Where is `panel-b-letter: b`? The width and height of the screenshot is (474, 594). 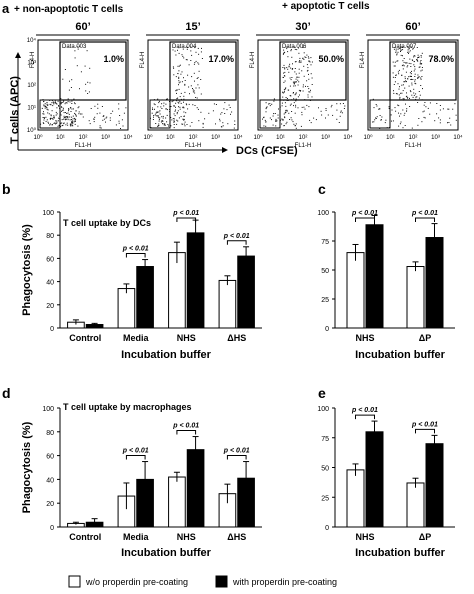 panel-b-letter: b is located at coordinates (6, 189).